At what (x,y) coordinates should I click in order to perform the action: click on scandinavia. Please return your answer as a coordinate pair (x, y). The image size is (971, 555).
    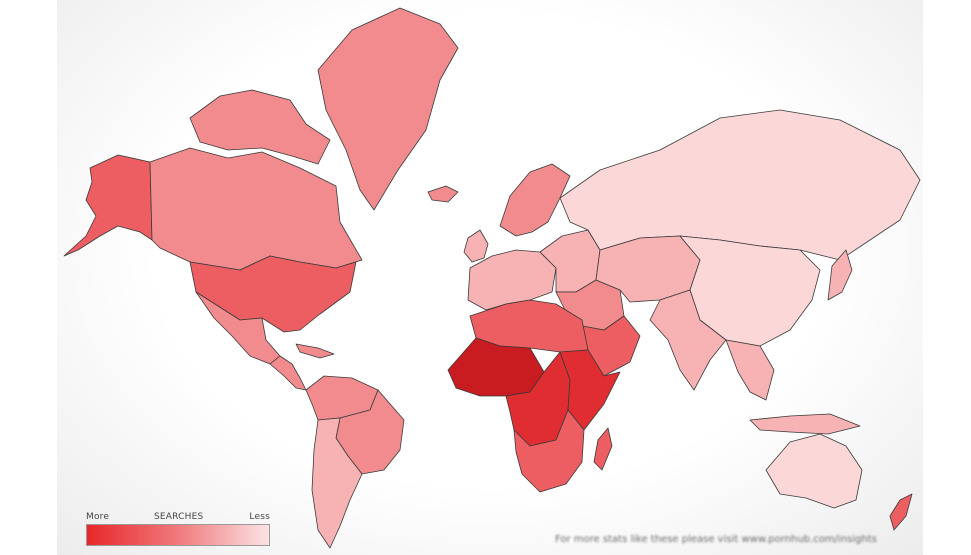
    Looking at the image, I should click on (535, 200).